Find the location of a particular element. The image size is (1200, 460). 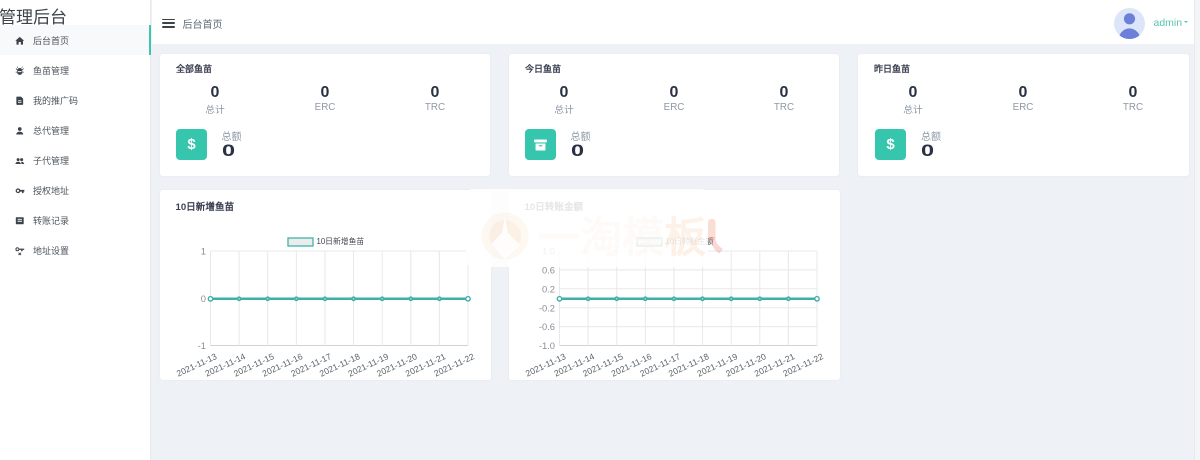

svg-text: -1.0 is located at coordinates (547, 345).